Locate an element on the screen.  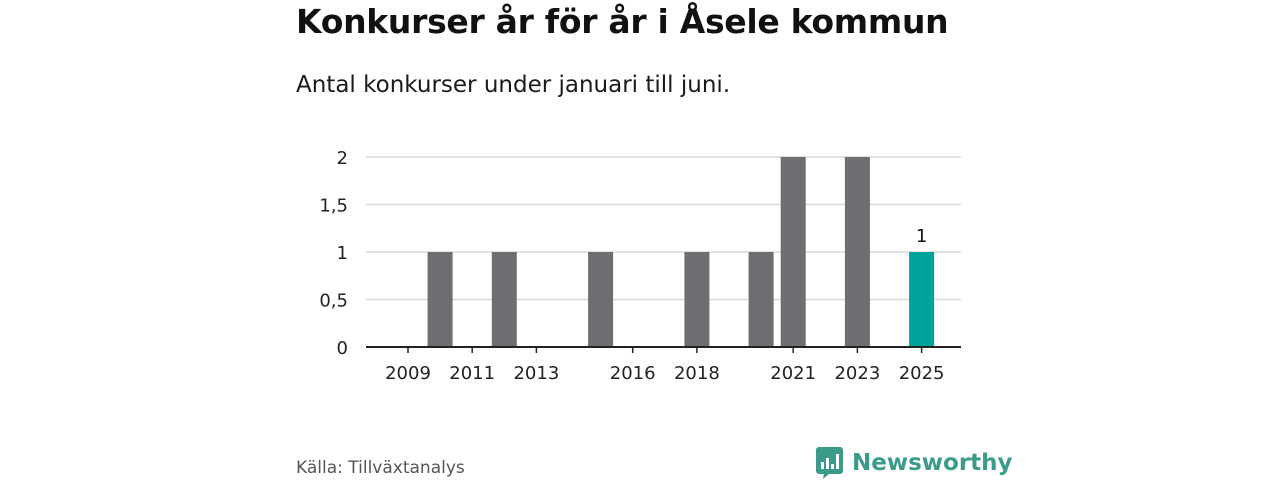
bar-2012 is located at coordinates (504, 299).